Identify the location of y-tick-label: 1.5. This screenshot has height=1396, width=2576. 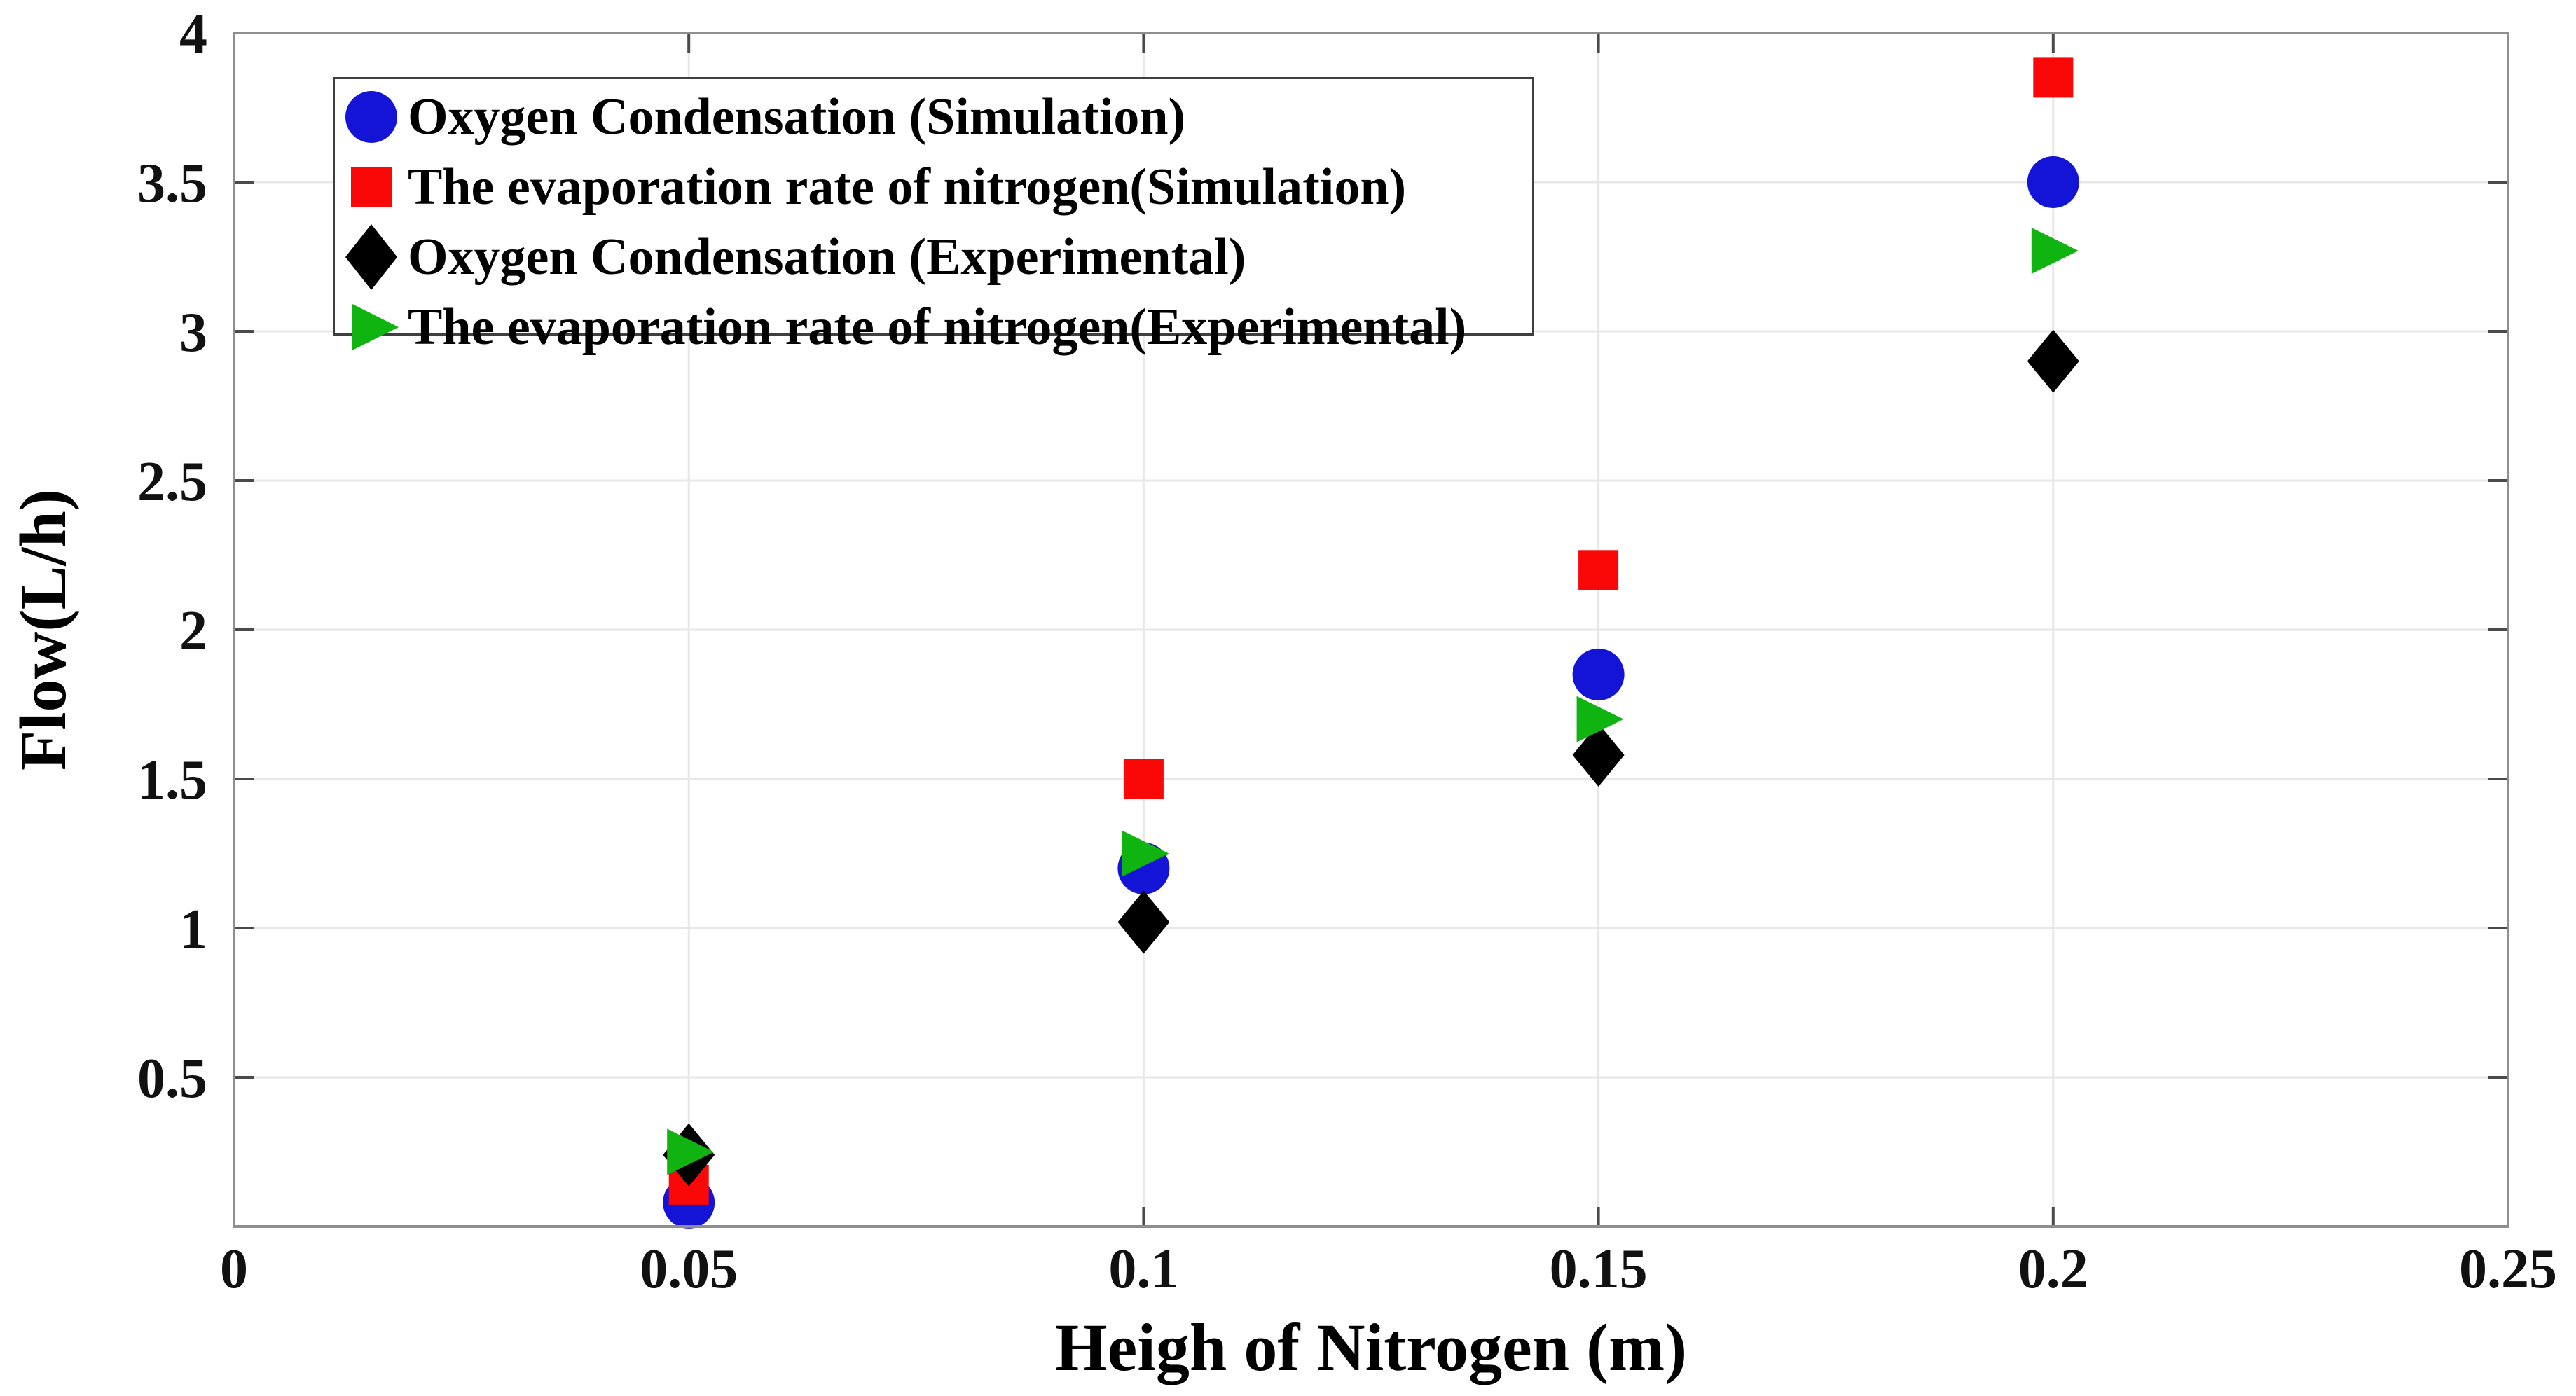
(172, 780).